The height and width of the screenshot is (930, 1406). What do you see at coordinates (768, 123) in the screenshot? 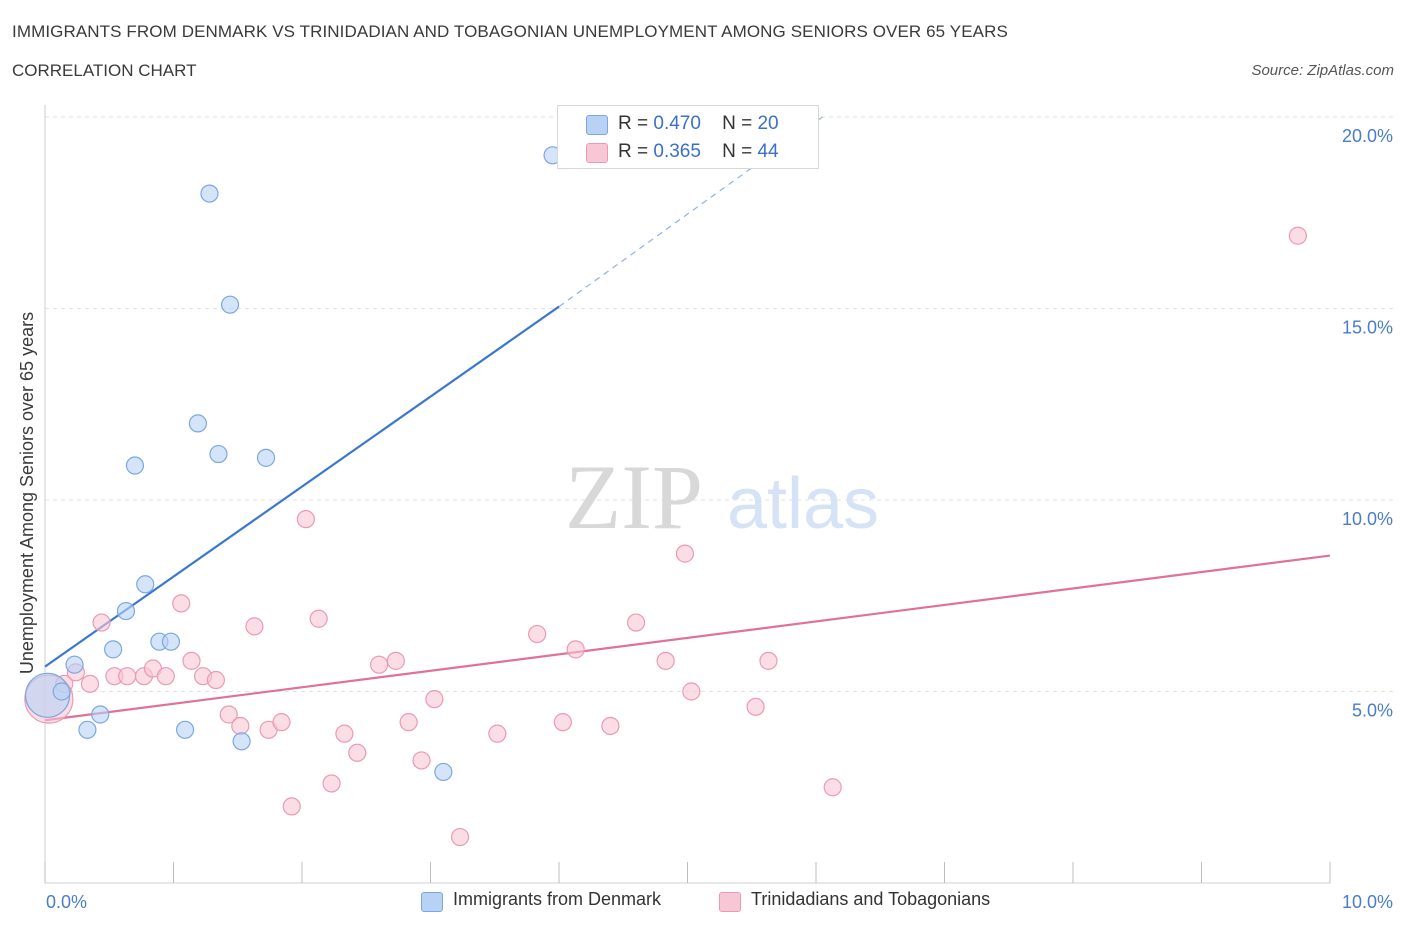
I see `legend-n-value-denmark: 20` at bounding box center [768, 123].